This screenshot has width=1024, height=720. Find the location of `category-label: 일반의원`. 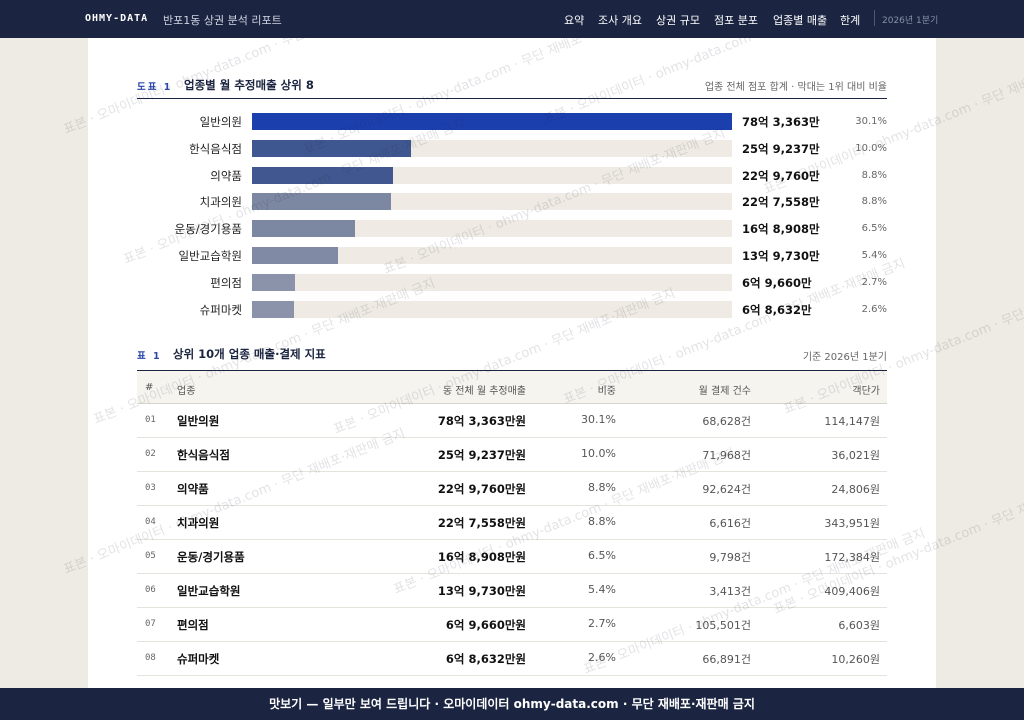

category-label: 일반의원 is located at coordinates (220, 122).